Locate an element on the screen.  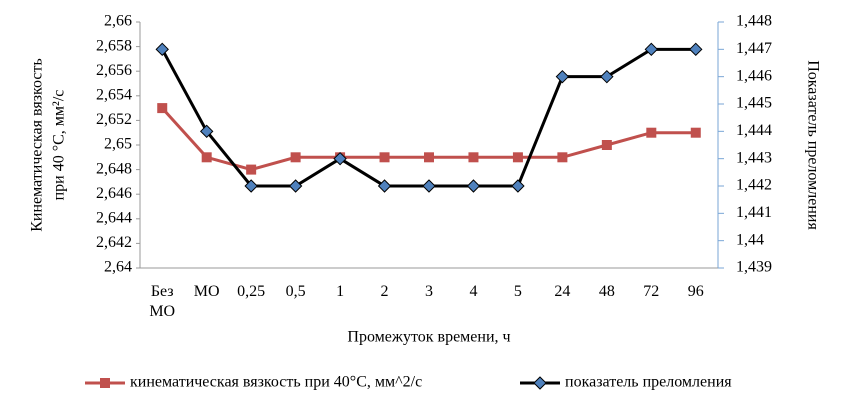
legend-label: показатель преломления is located at coordinates (648, 382).